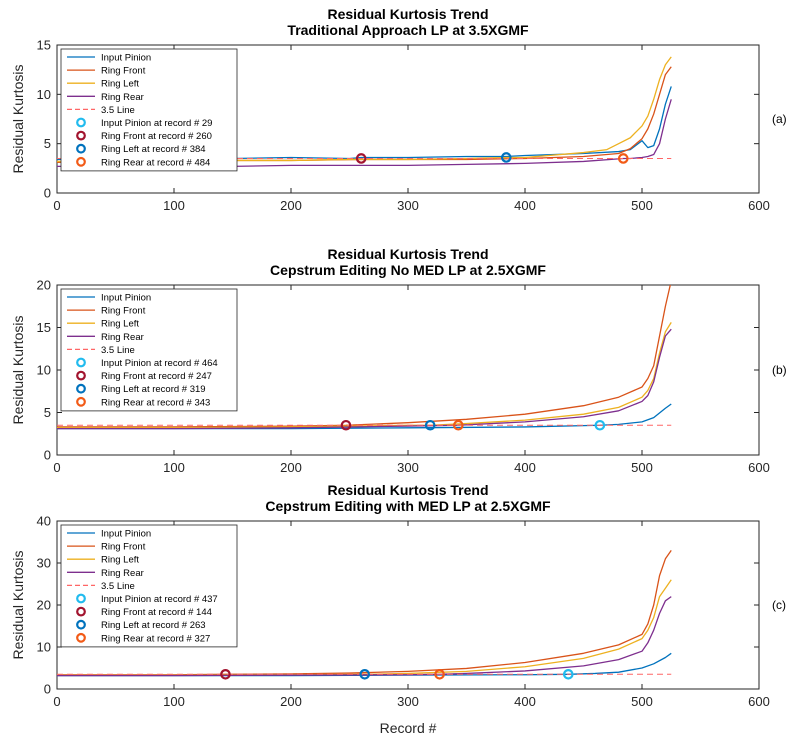 Image resolution: width=789 pixels, height=743 pixels. What do you see at coordinates (155, 402) in the screenshot?
I see `legend-label: Ring Rear at record # 343` at bounding box center [155, 402].